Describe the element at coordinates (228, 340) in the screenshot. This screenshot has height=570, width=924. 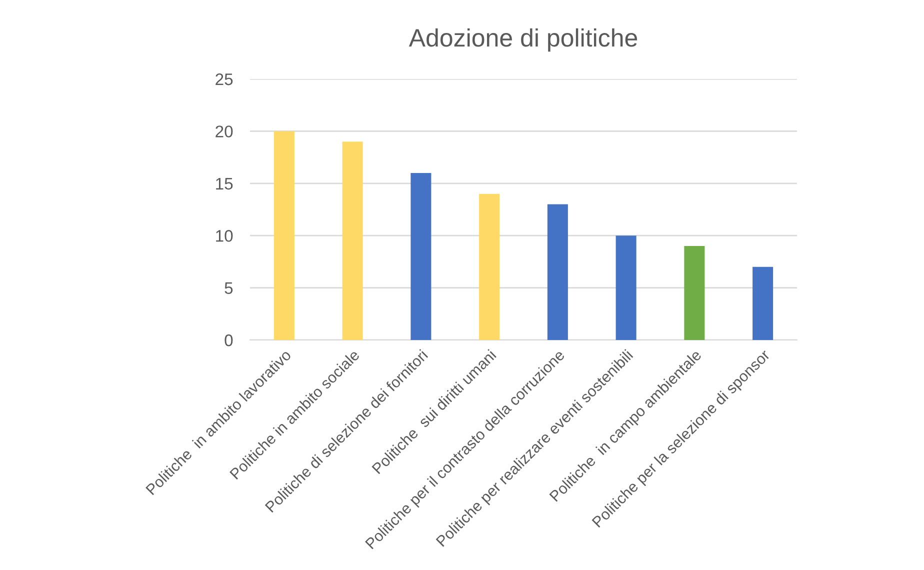
I see `y-tick-label: 0` at that location.